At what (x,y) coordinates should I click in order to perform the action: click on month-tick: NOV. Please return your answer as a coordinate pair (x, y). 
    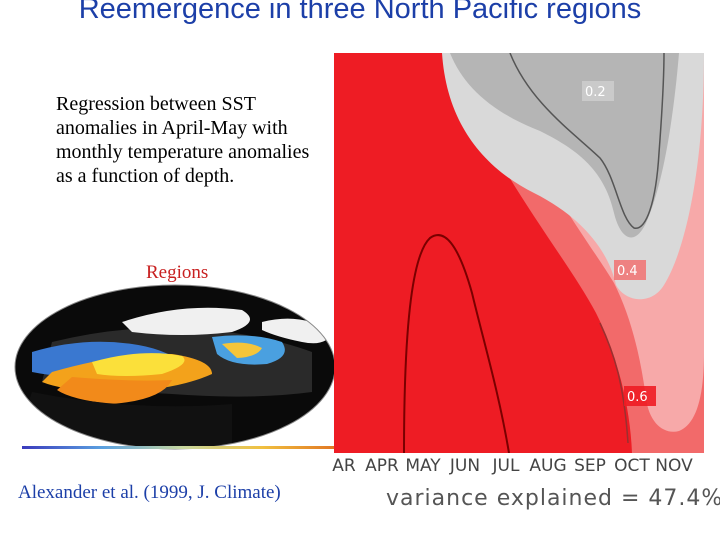
    Looking at the image, I should click on (674, 466).